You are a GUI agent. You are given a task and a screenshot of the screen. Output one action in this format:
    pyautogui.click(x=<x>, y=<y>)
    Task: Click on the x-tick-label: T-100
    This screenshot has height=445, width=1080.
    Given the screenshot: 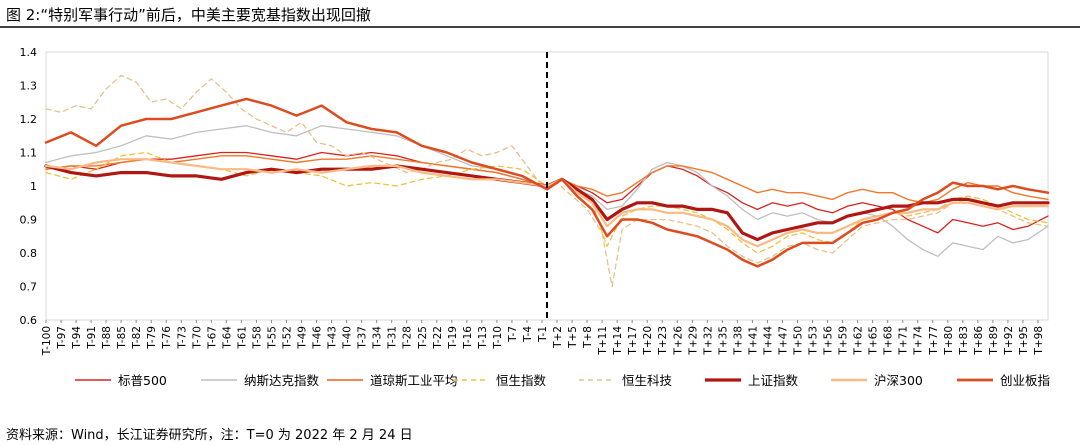 What is the action you would take?
    pyautogui.click(x=47, y=341)
    